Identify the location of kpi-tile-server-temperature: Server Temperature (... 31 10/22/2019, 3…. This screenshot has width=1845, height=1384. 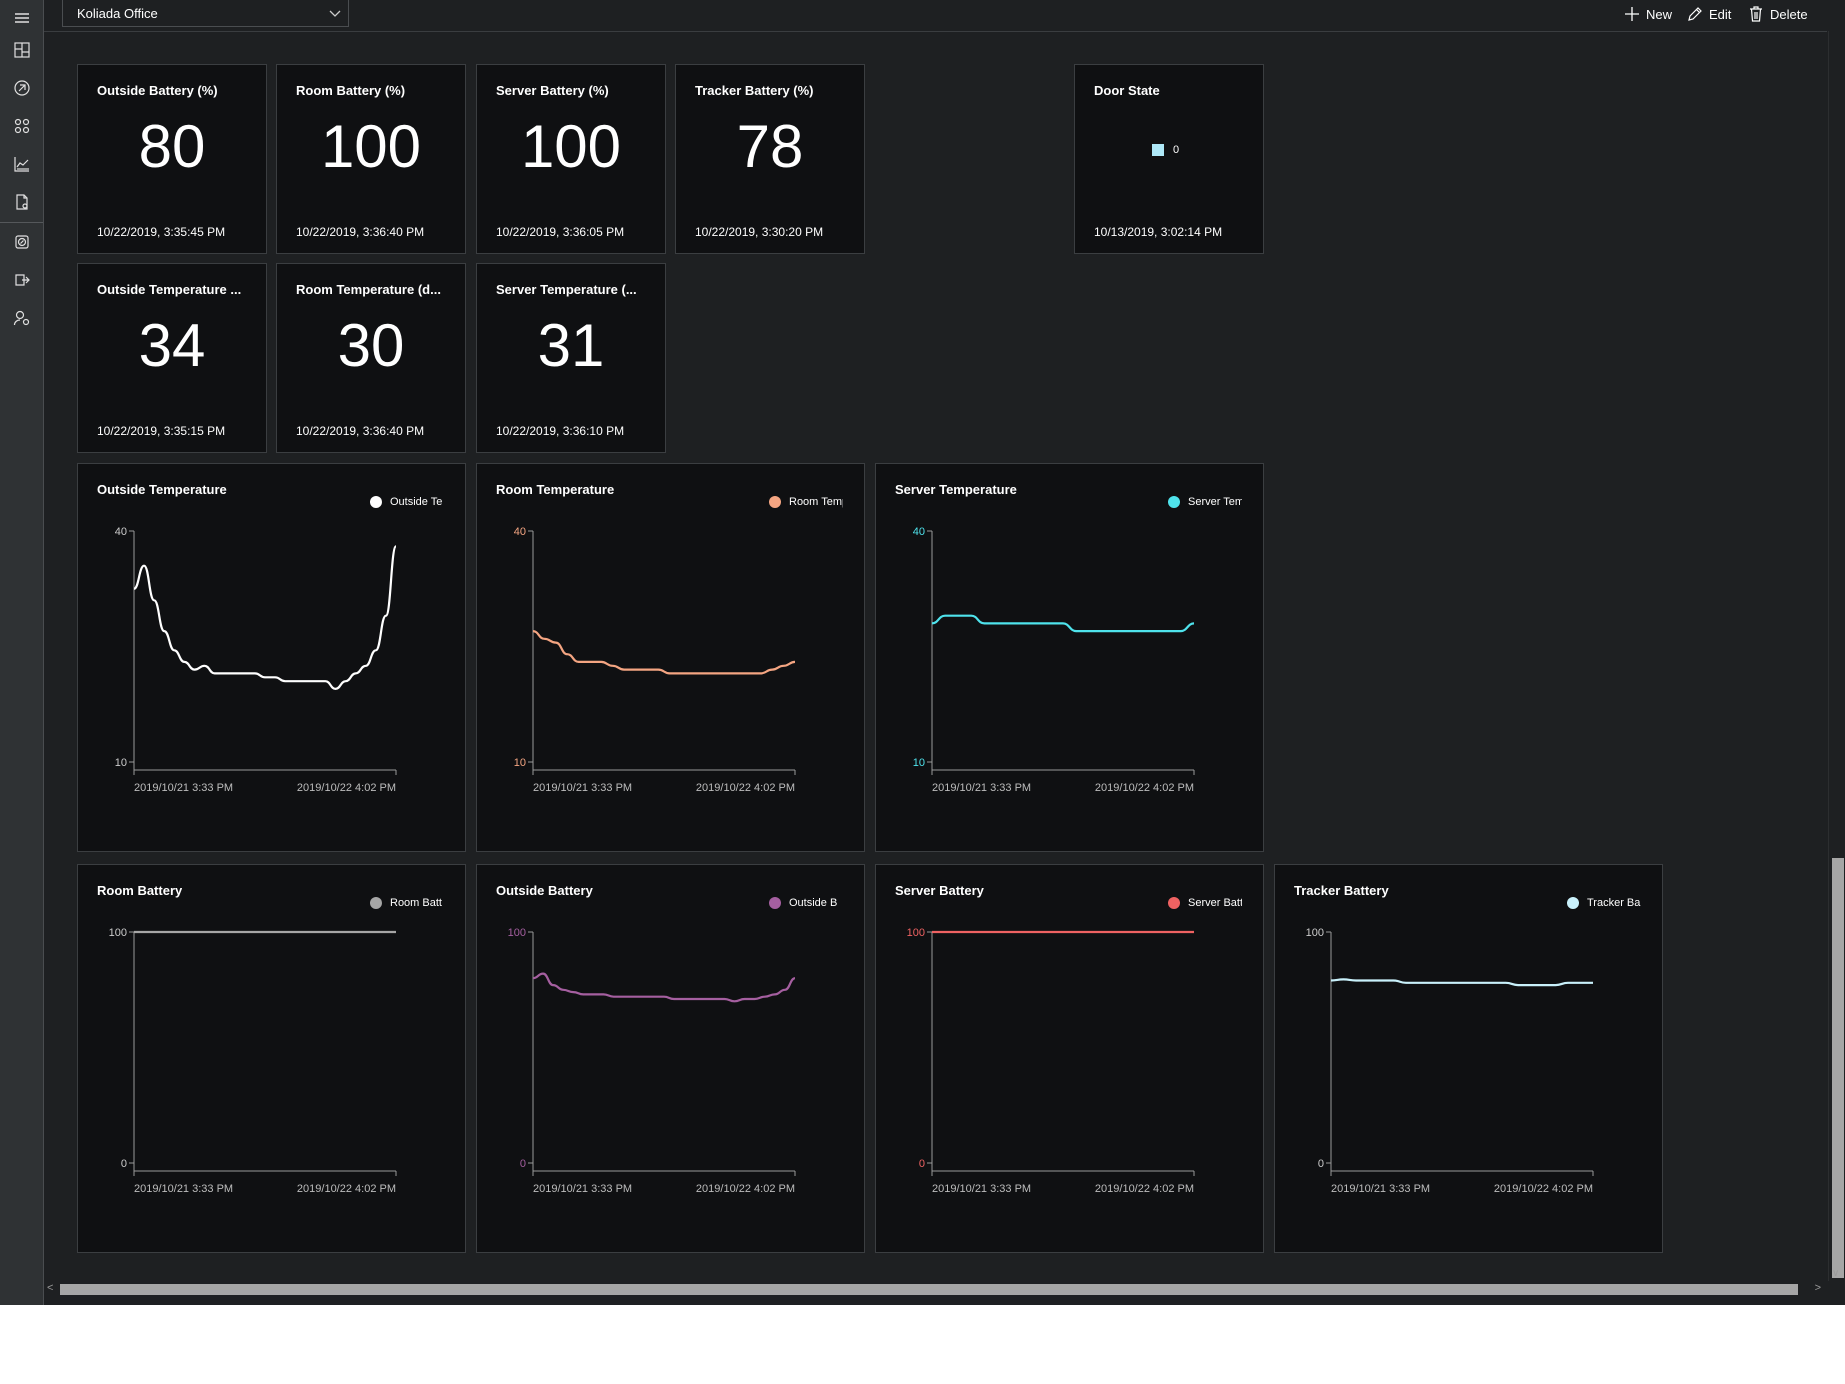
(571, 358).